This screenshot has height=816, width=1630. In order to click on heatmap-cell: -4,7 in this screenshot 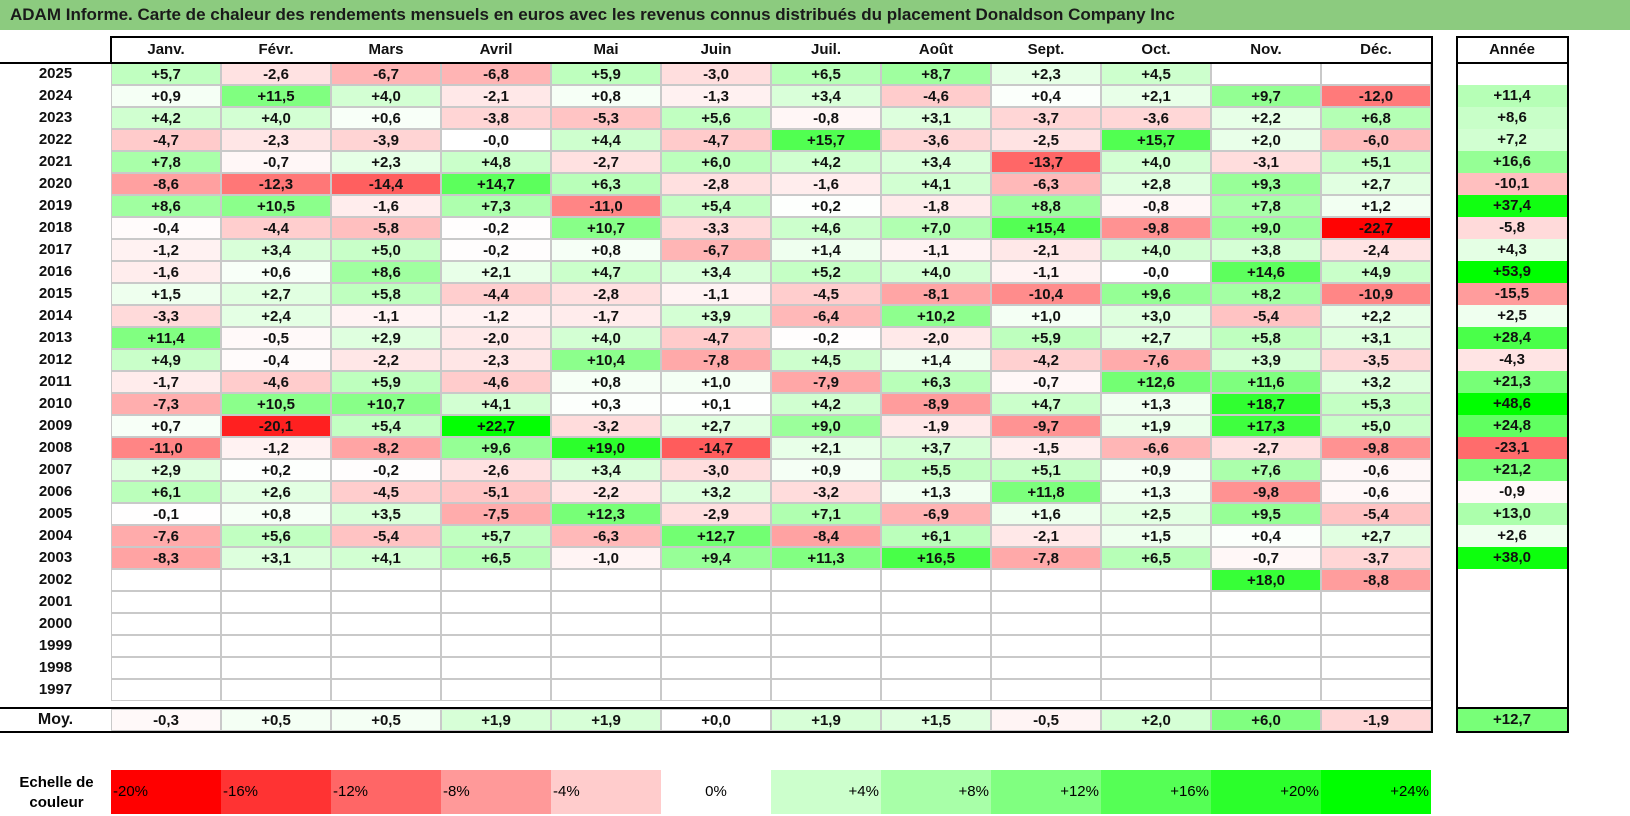, I will do `click(166, 140)`.